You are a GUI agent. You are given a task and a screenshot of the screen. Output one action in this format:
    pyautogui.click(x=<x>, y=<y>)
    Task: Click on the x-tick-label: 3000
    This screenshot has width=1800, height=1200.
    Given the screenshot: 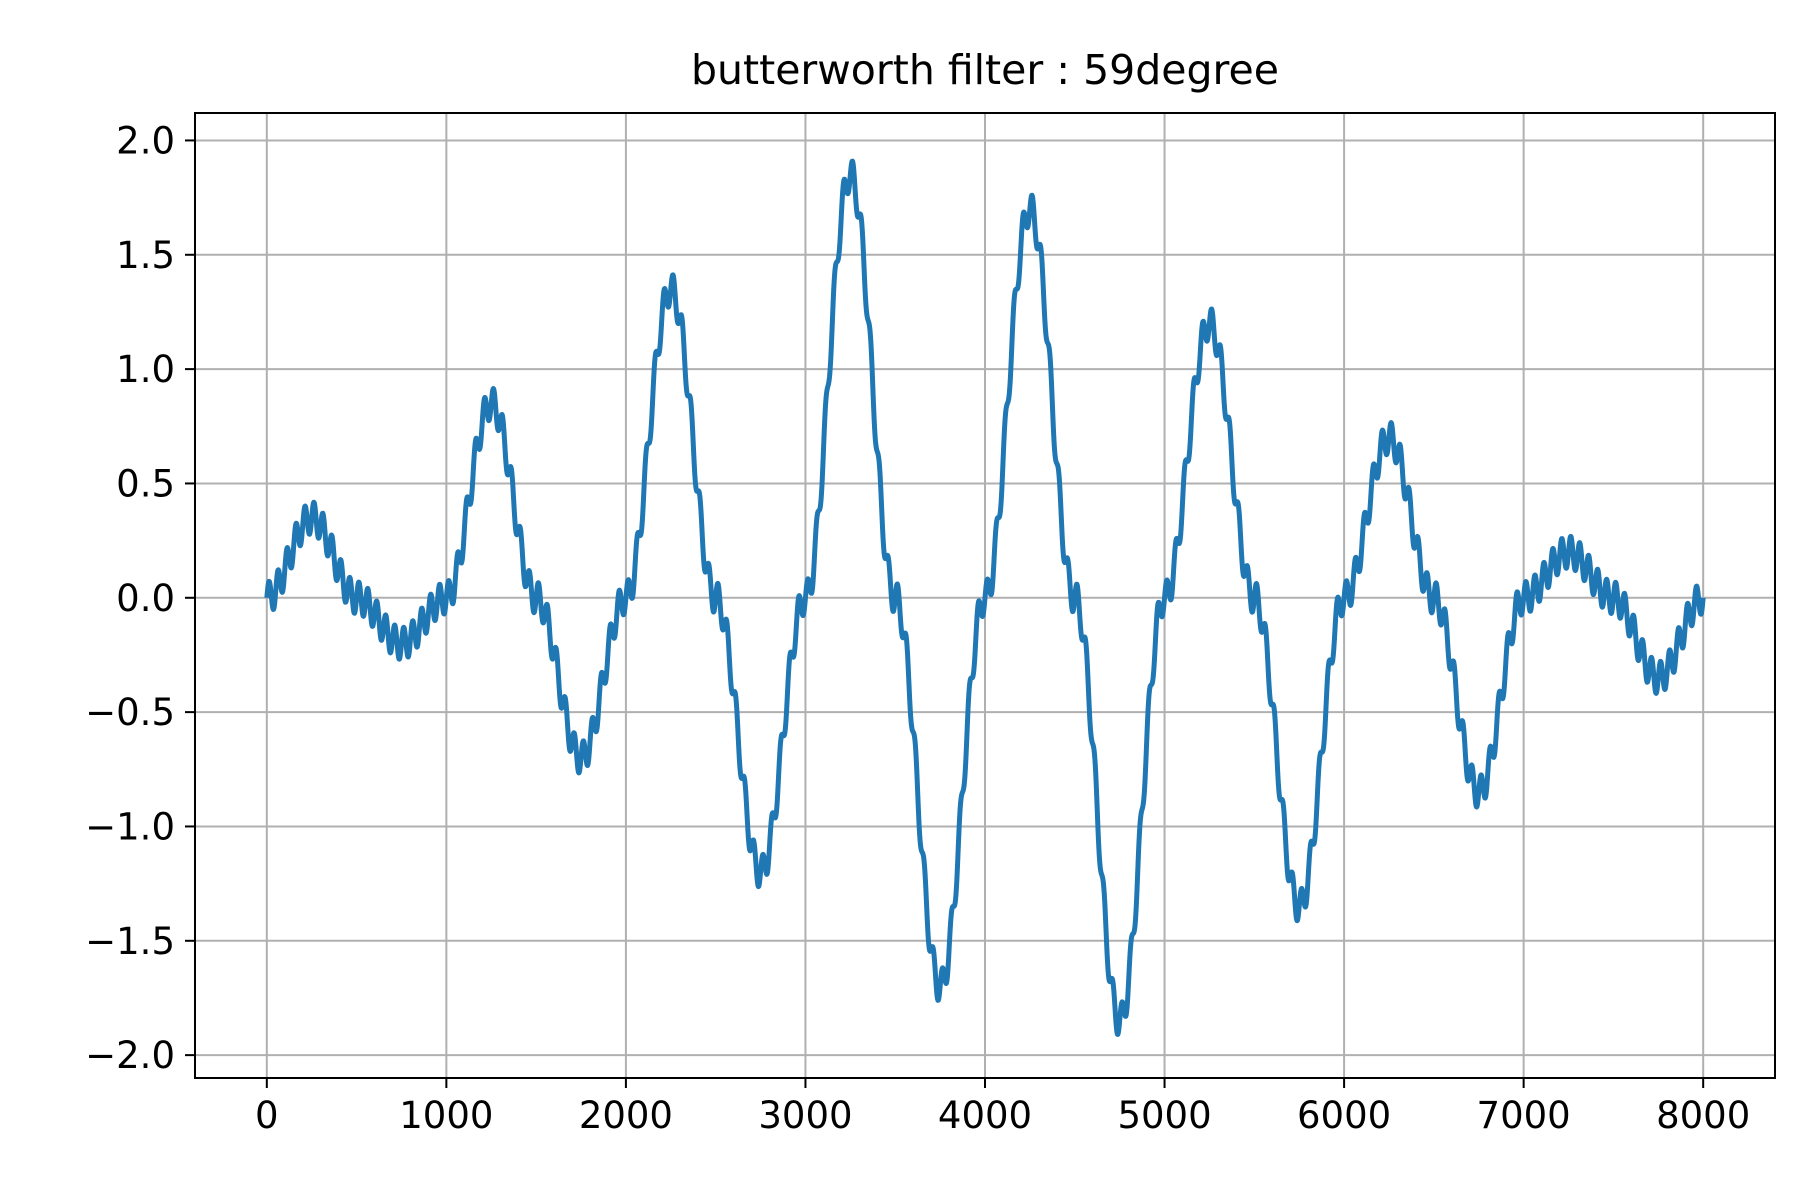 What is the action you would take?
    pyautogui.click(x=805, y=1115)
    